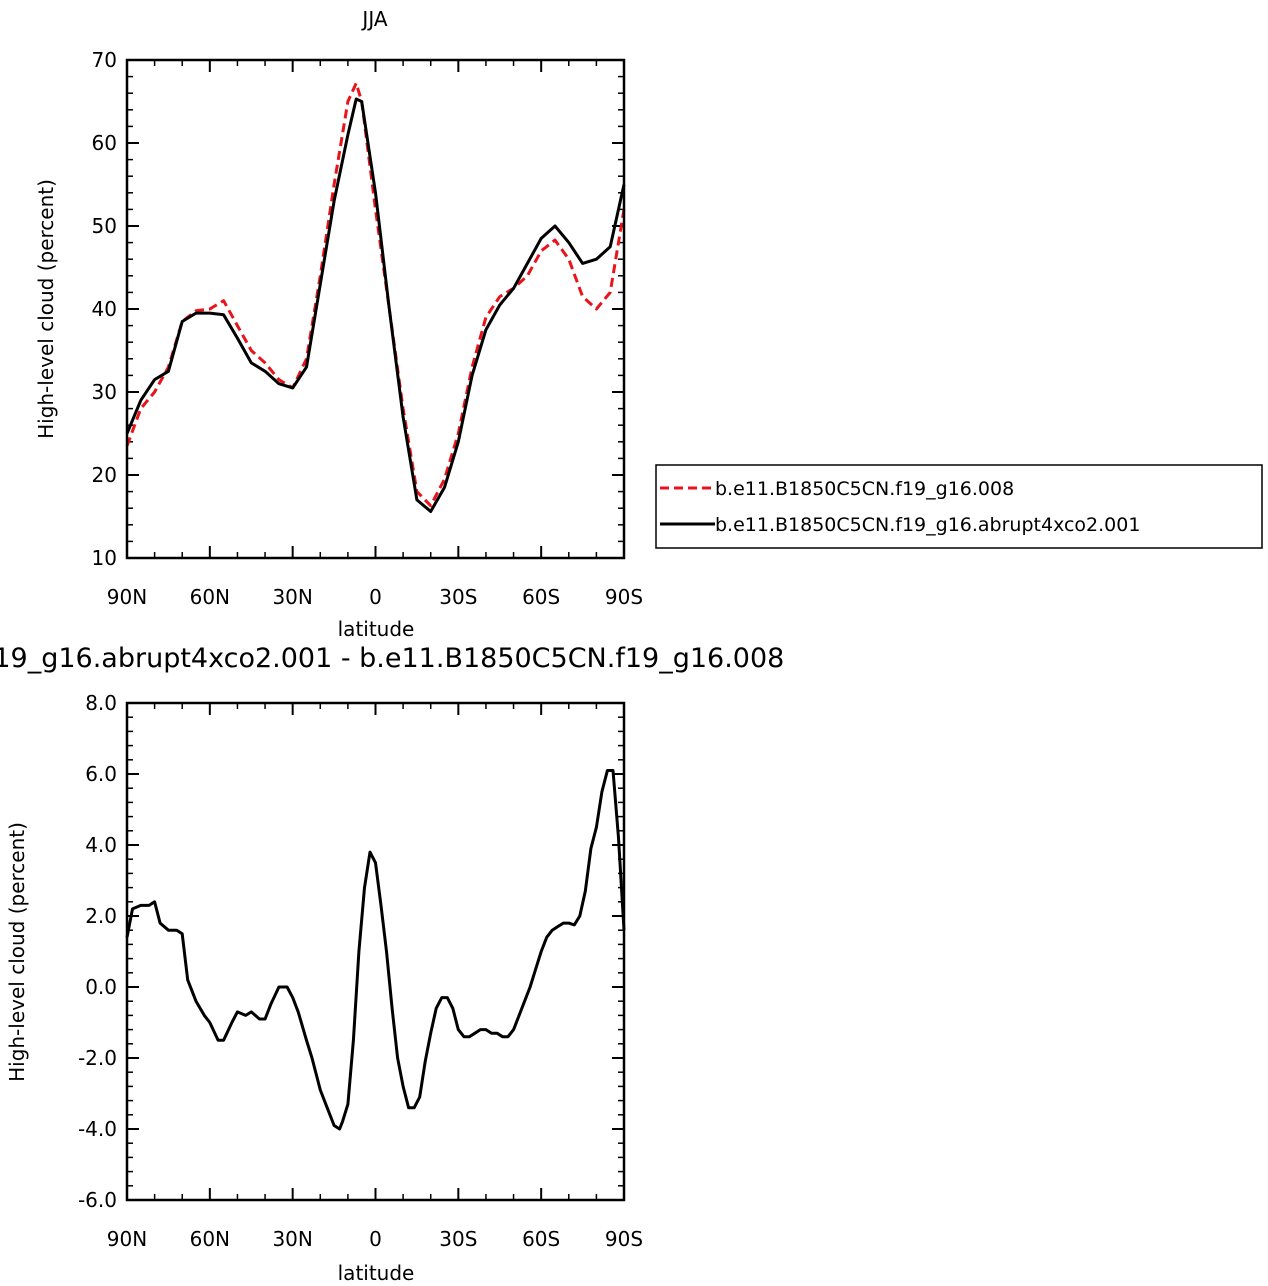  Describe the element at coordinates (864, 489) in the screenshot. I see `legend-label-series-1: b.e11.B1850C5CN.f19_g16.008` at that location.